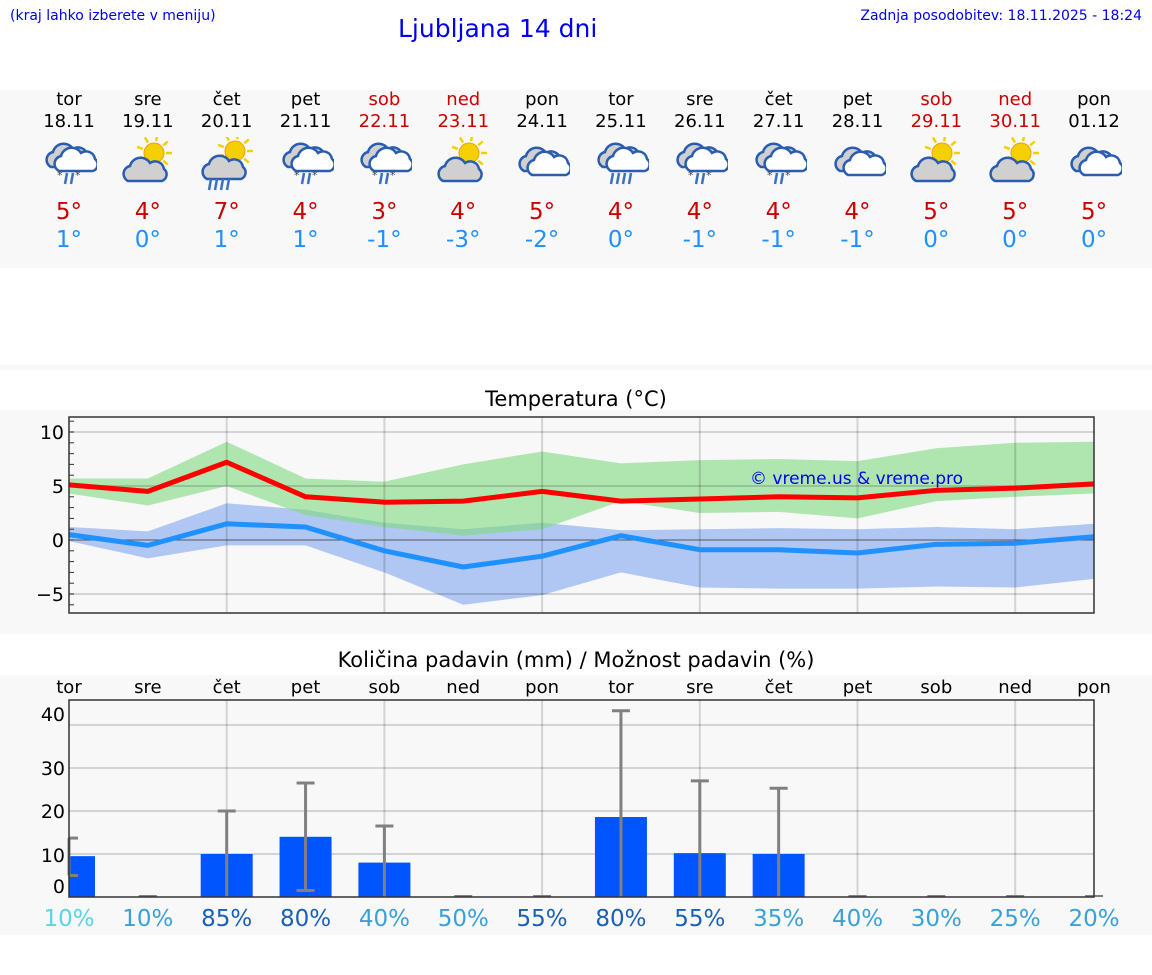  I want to click on day-label: ned, so click(1015, 687).